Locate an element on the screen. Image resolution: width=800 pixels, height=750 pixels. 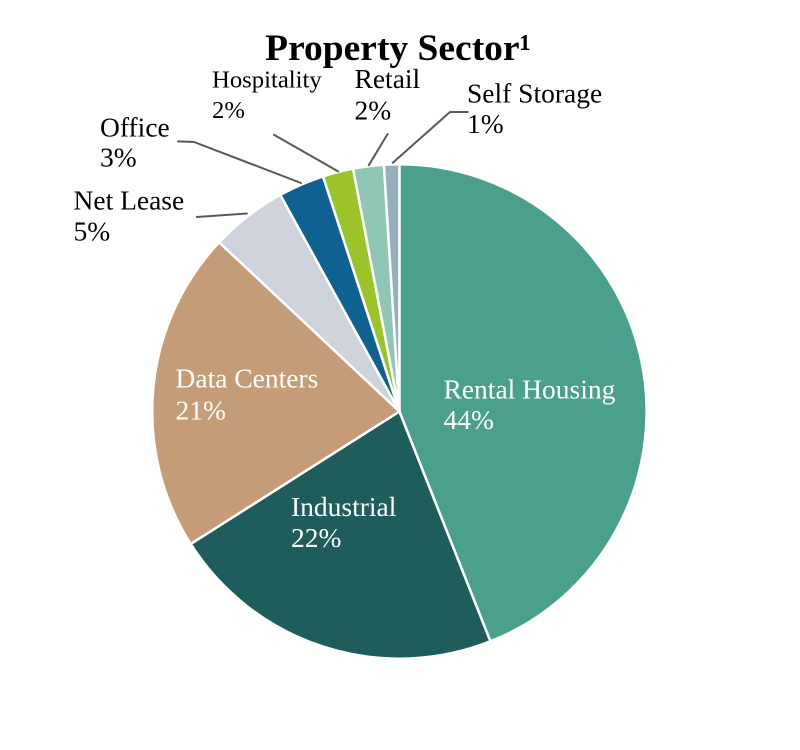
svg-text: Self Storage is located at coordinates (534, 93).